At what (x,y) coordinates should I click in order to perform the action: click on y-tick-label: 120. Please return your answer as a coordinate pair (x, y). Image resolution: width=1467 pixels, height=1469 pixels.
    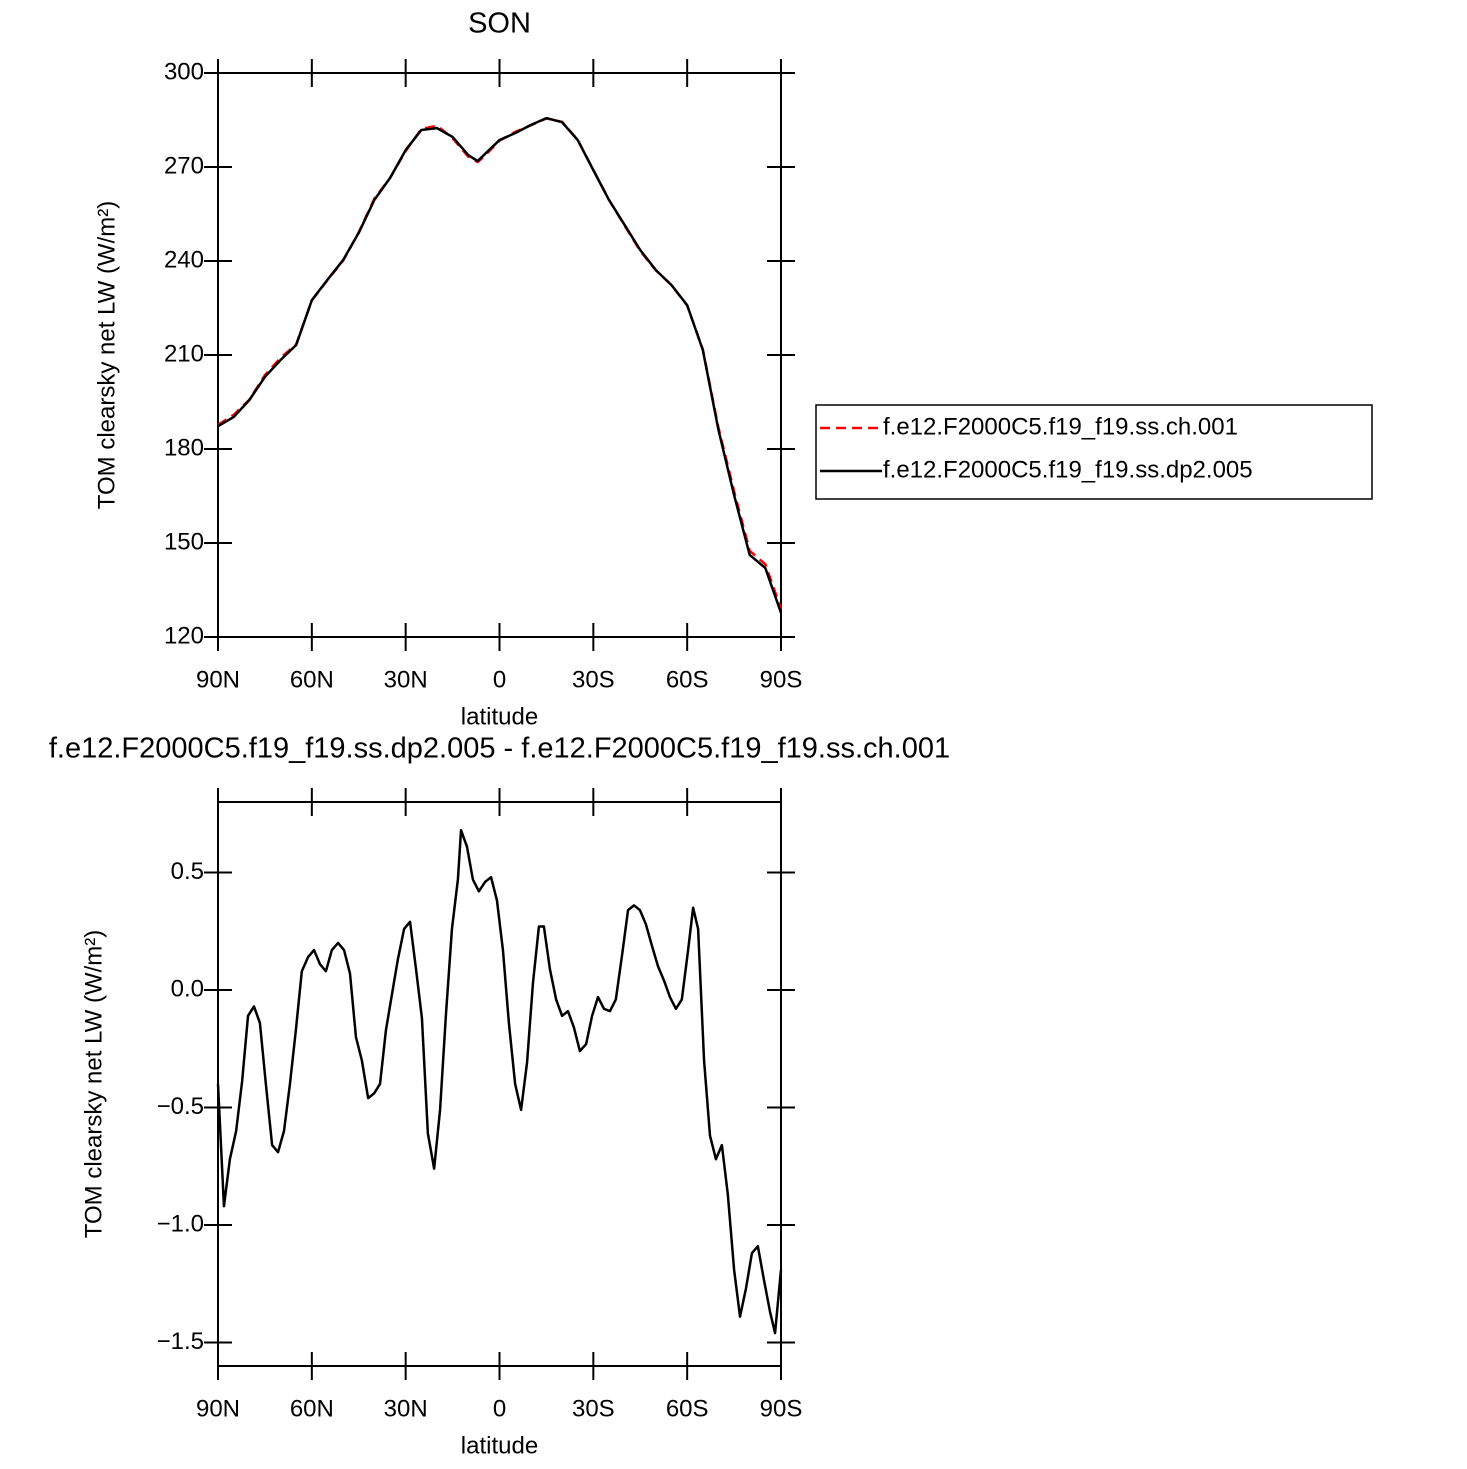
    Looking at the image, I should click on (184, 635).